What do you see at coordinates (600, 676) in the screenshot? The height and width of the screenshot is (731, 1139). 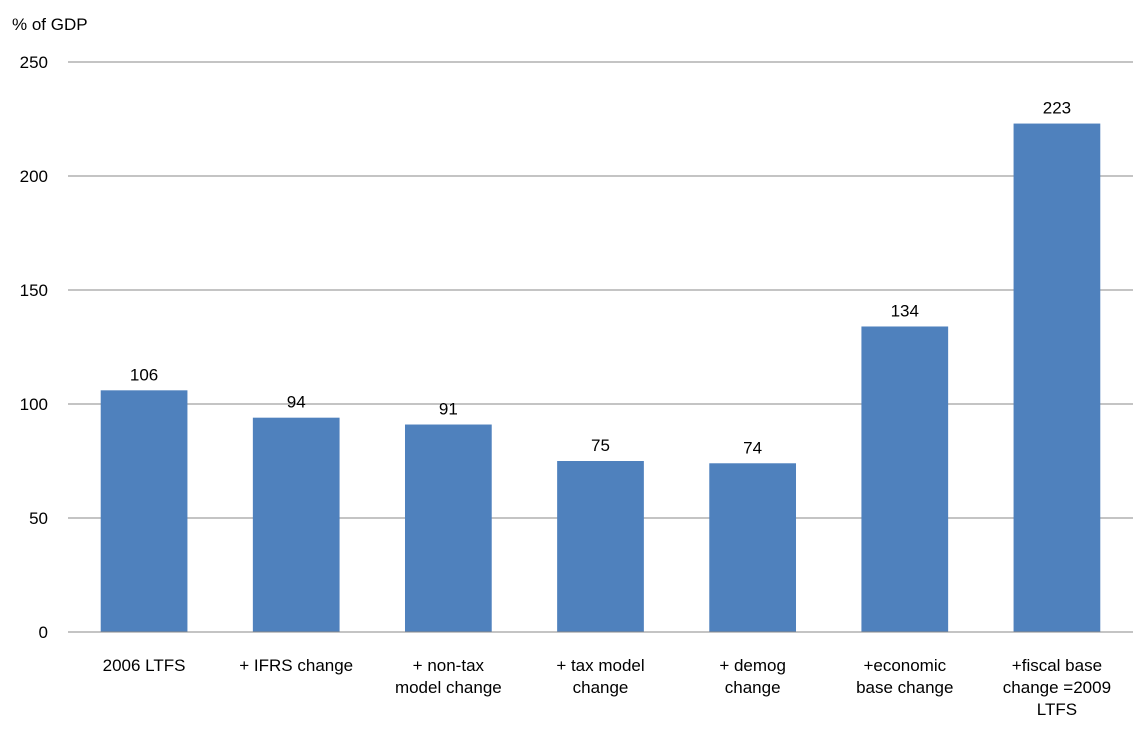 I see `category-label: + tax model change` at bounding box center [600, 676].